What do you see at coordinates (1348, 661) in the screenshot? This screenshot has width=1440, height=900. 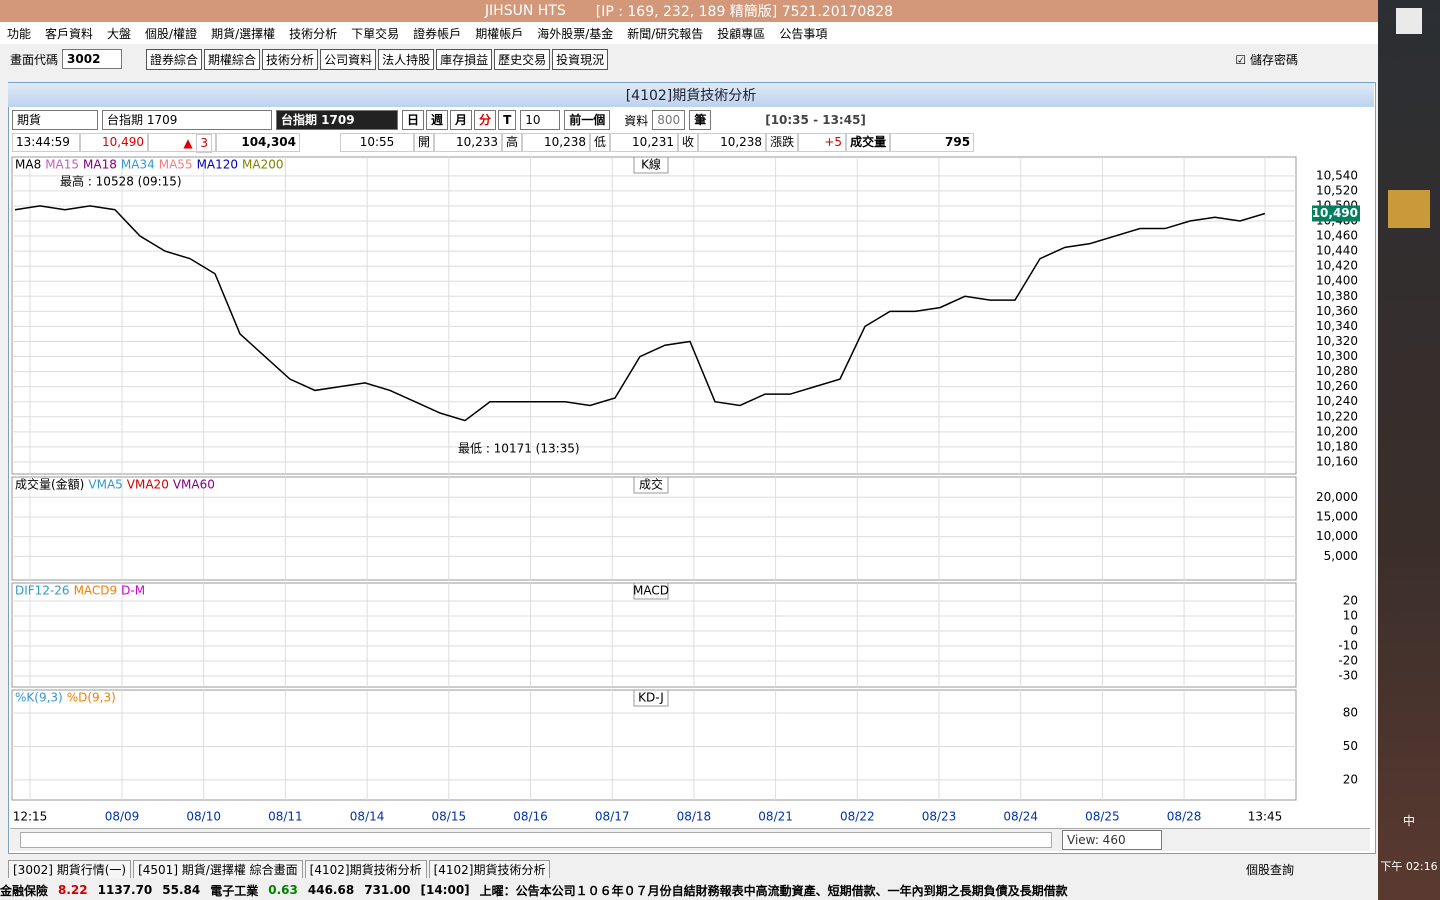 I see `y-tick-label: -20` at bounding box center [1348, 661].